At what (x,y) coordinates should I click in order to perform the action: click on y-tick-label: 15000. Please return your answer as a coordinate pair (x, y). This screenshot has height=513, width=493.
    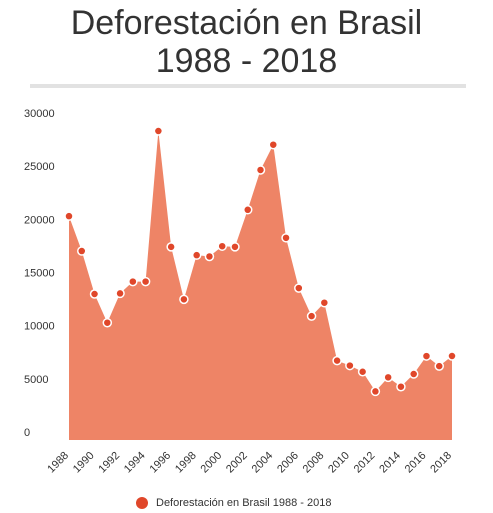
    Looking at the image, I should click on (39, 274).